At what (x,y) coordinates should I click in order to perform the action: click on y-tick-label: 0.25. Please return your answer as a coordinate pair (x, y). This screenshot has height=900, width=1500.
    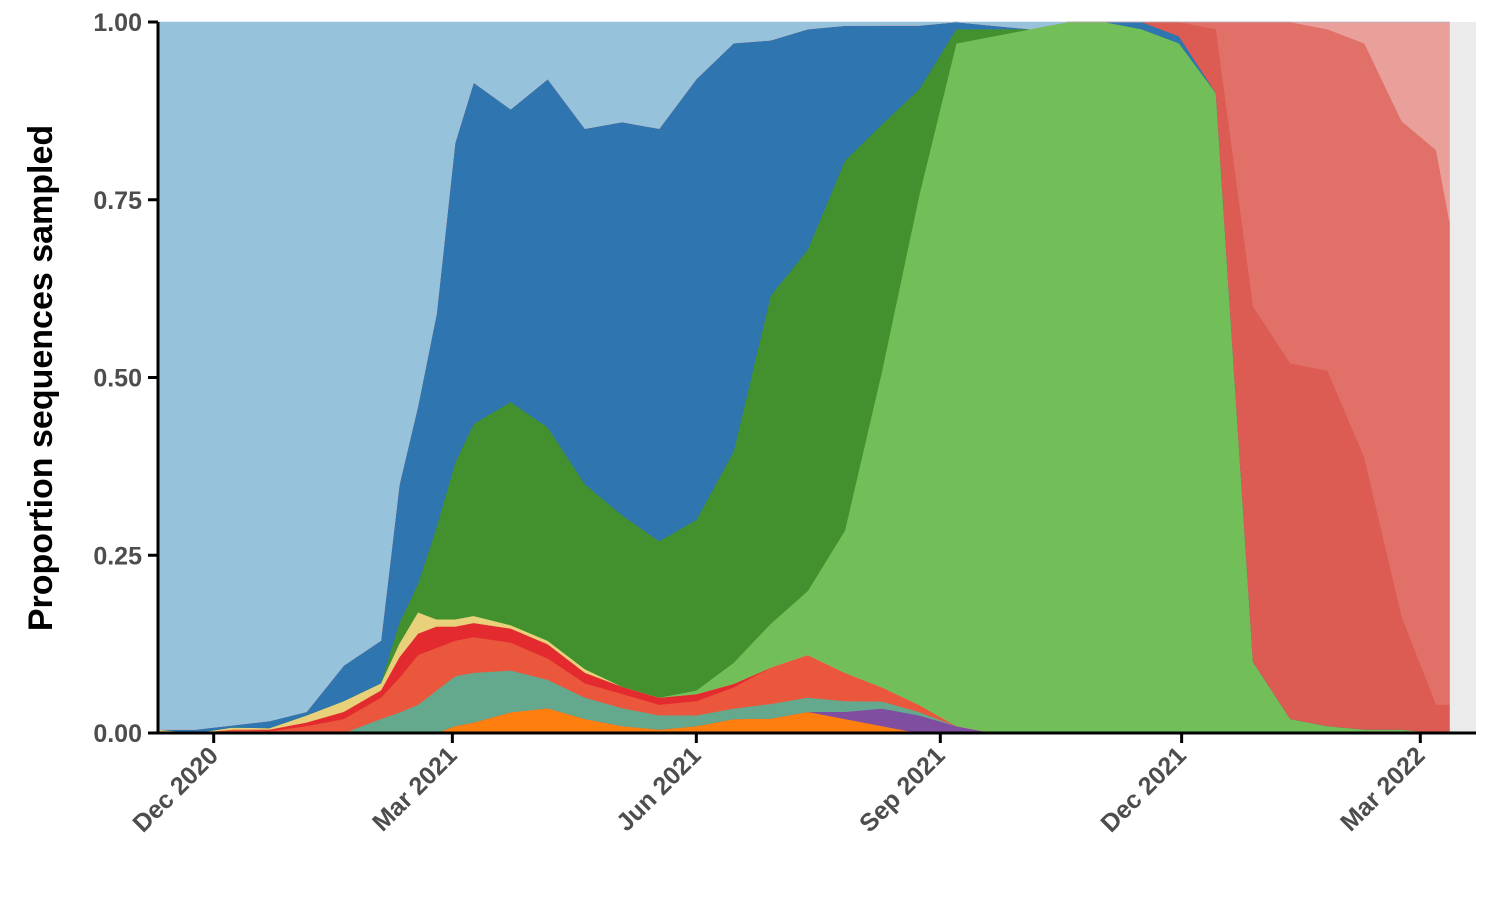
    Looking at the image, I should click on (117, 556).